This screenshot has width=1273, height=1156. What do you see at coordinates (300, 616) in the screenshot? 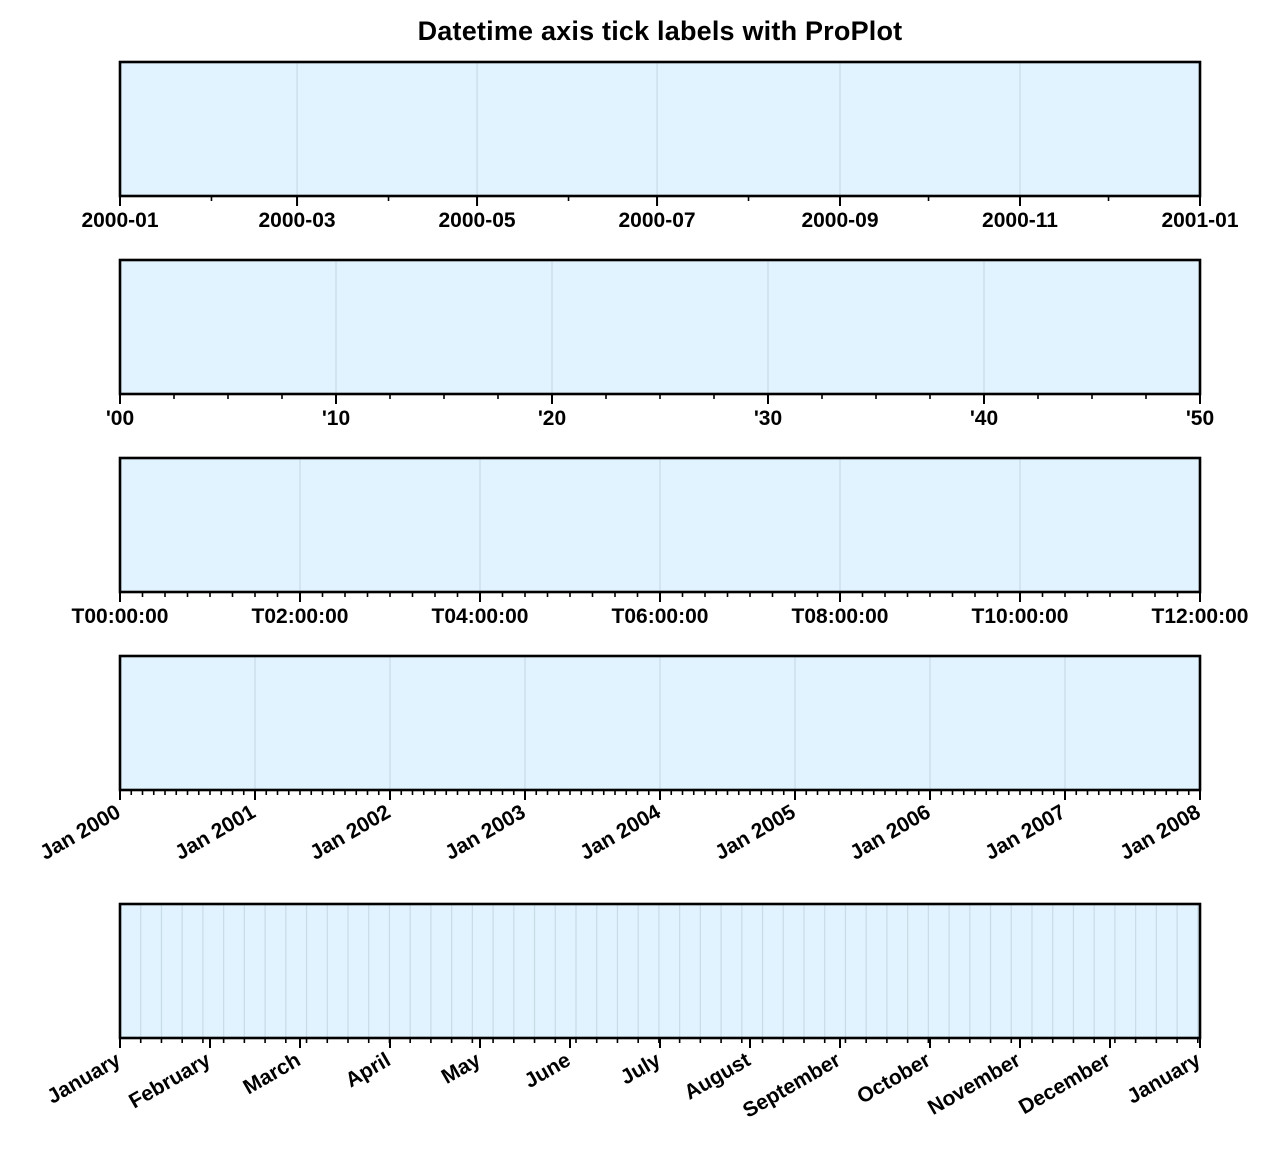
I see `tick-label: T02:00:00` at bounding box center [300, 616].